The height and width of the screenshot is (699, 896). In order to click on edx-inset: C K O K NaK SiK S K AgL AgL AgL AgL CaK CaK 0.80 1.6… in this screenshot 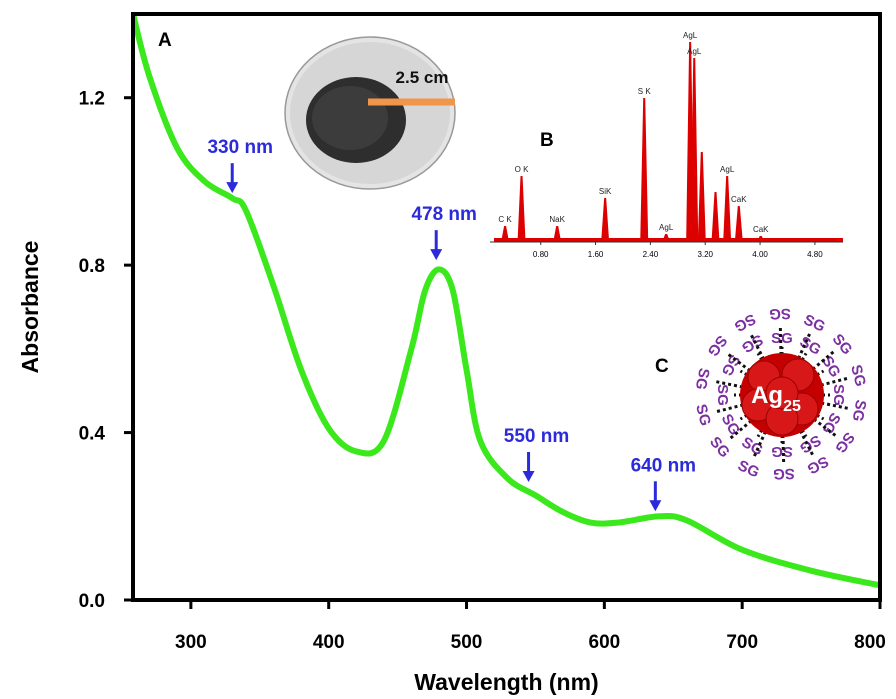, I will do `click(666, 145)`.